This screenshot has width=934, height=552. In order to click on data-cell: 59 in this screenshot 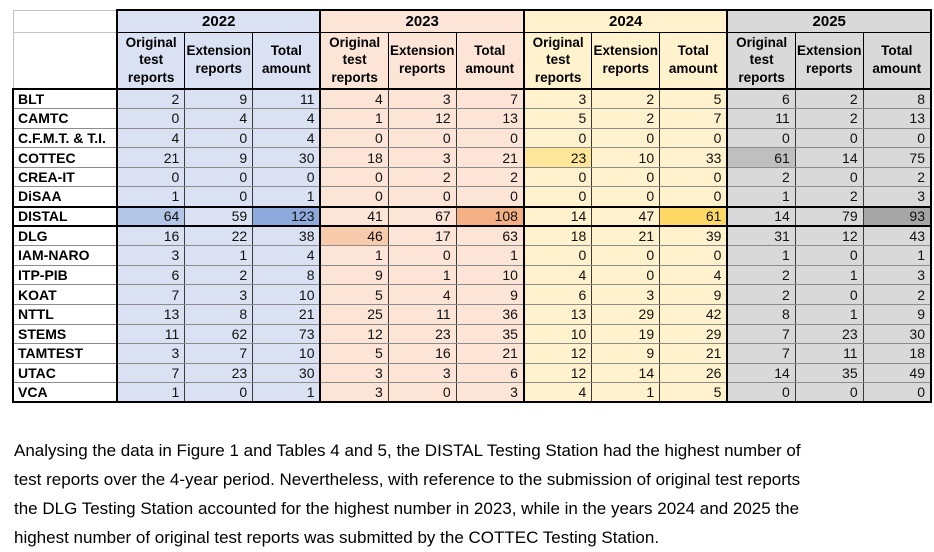, I will do `click(219, 216)`.